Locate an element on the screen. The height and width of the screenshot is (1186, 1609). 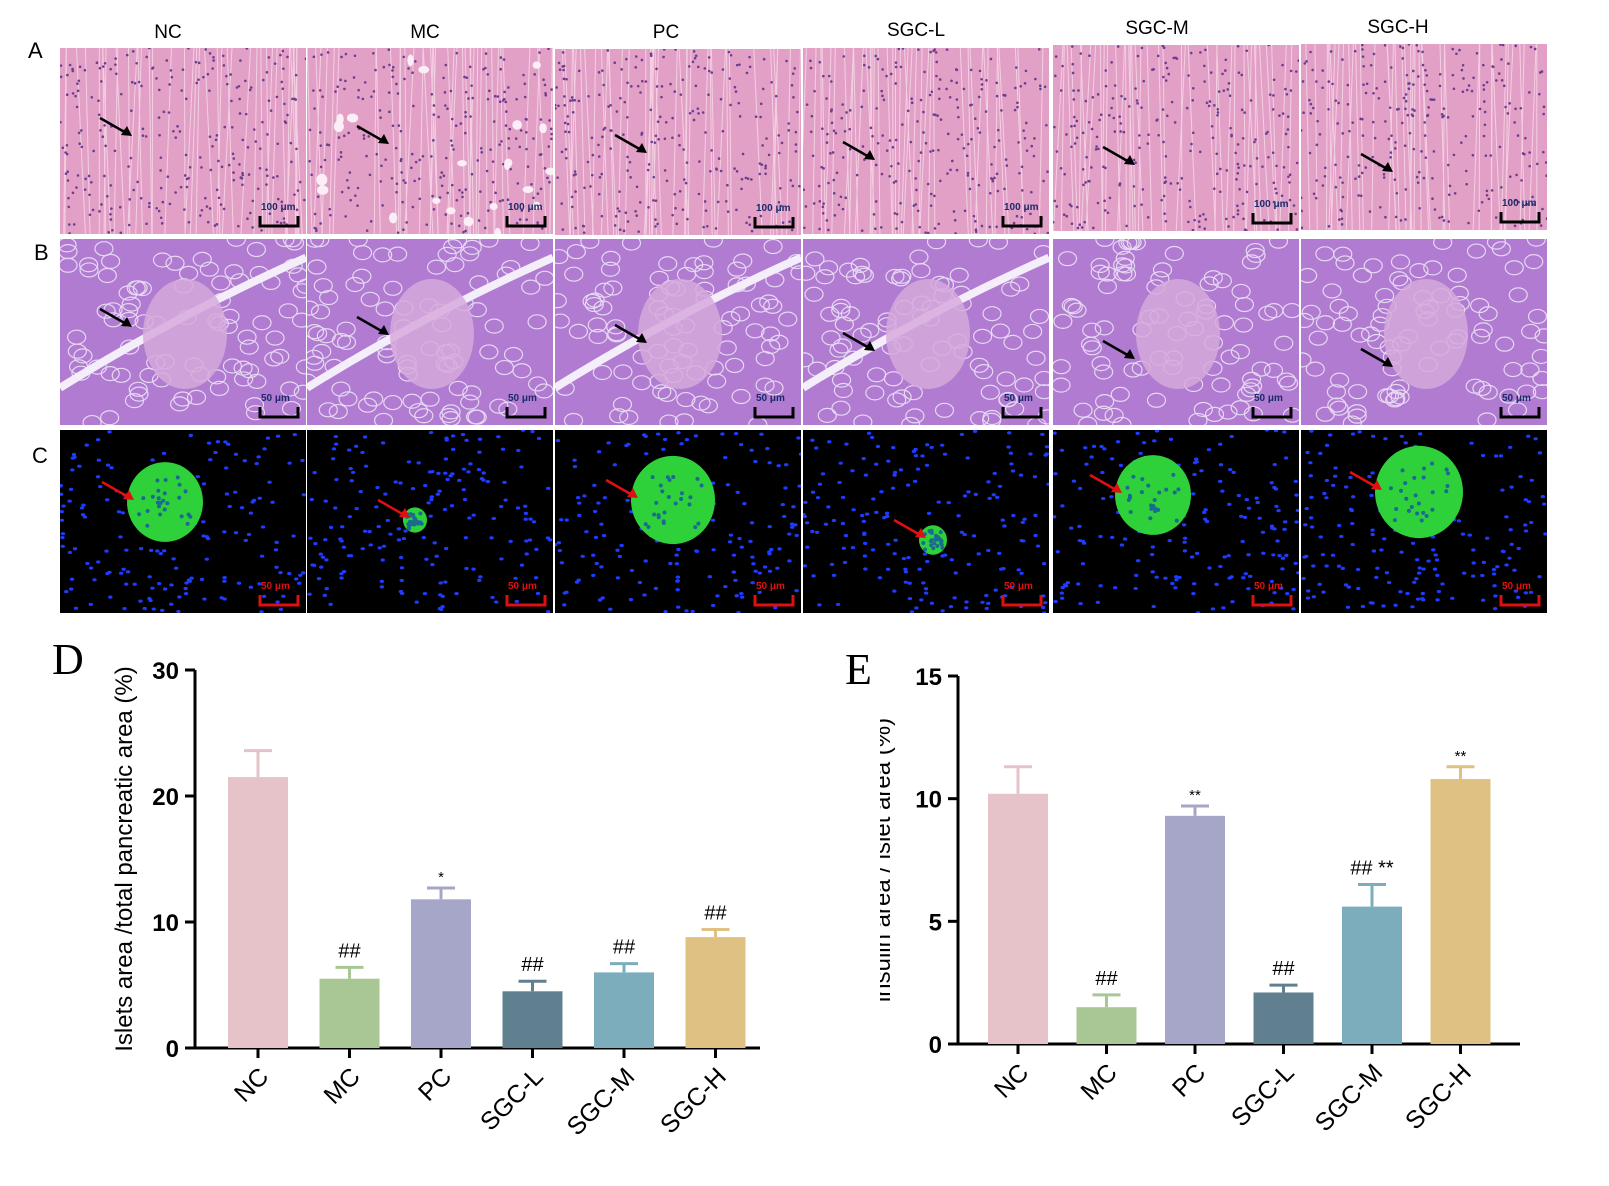
micrograph-a-mc: 100 μm is located at coordinates (430, 141).